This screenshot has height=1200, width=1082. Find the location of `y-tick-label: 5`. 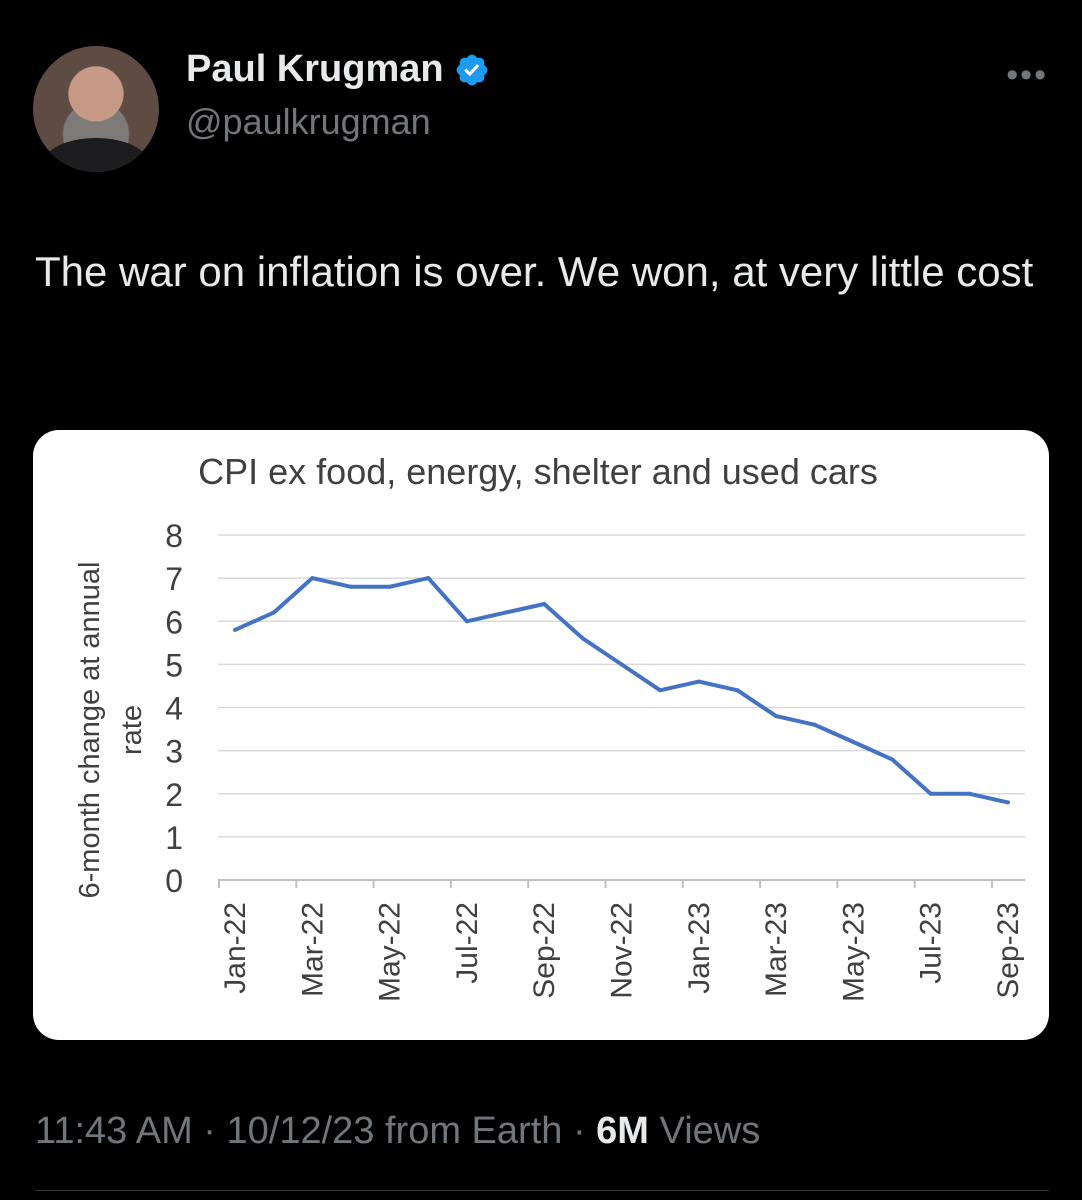

y-tick-label: 5 is located at coordinates (174, 665).